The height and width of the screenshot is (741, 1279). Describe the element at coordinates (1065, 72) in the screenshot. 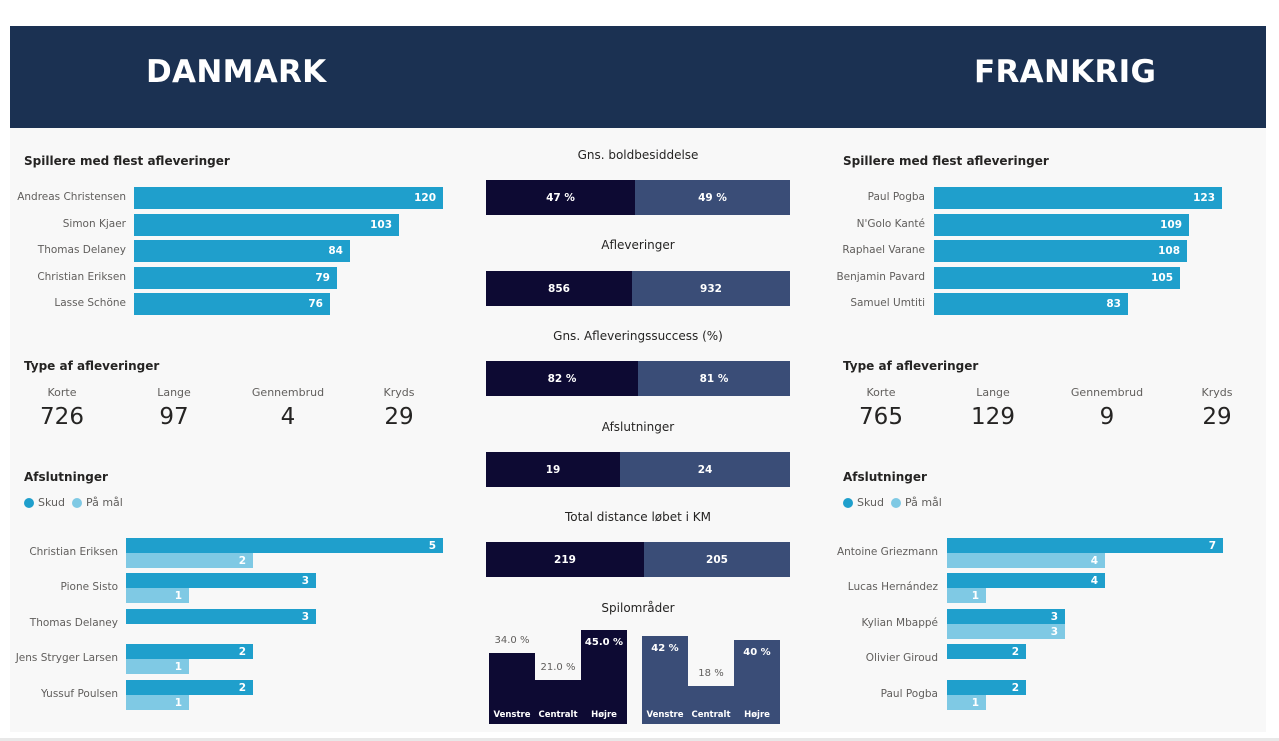

I see `right-country-title: FRANKRIG` at that location.